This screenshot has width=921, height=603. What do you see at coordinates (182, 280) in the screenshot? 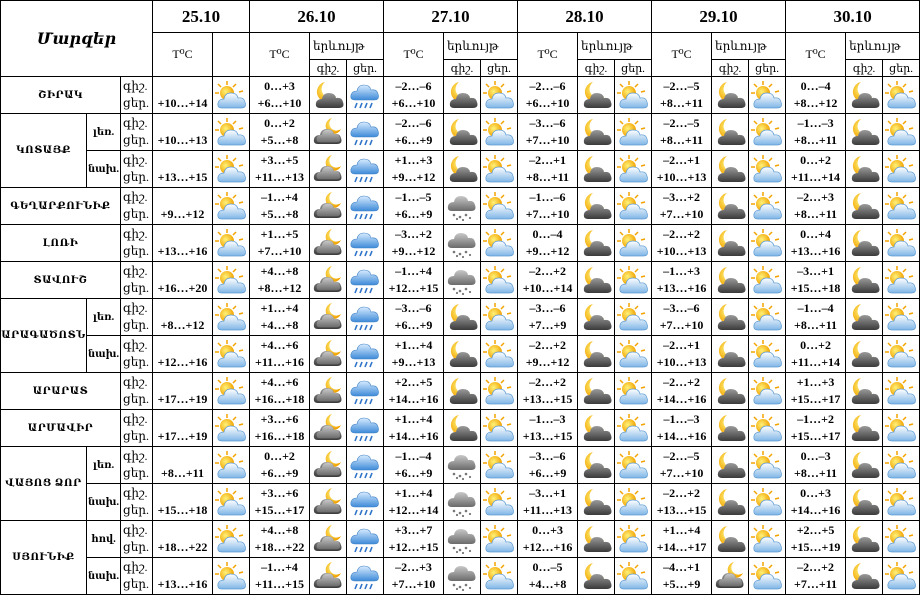
I see `temp-cell: +16…+20` at bounding box center [182, 280].